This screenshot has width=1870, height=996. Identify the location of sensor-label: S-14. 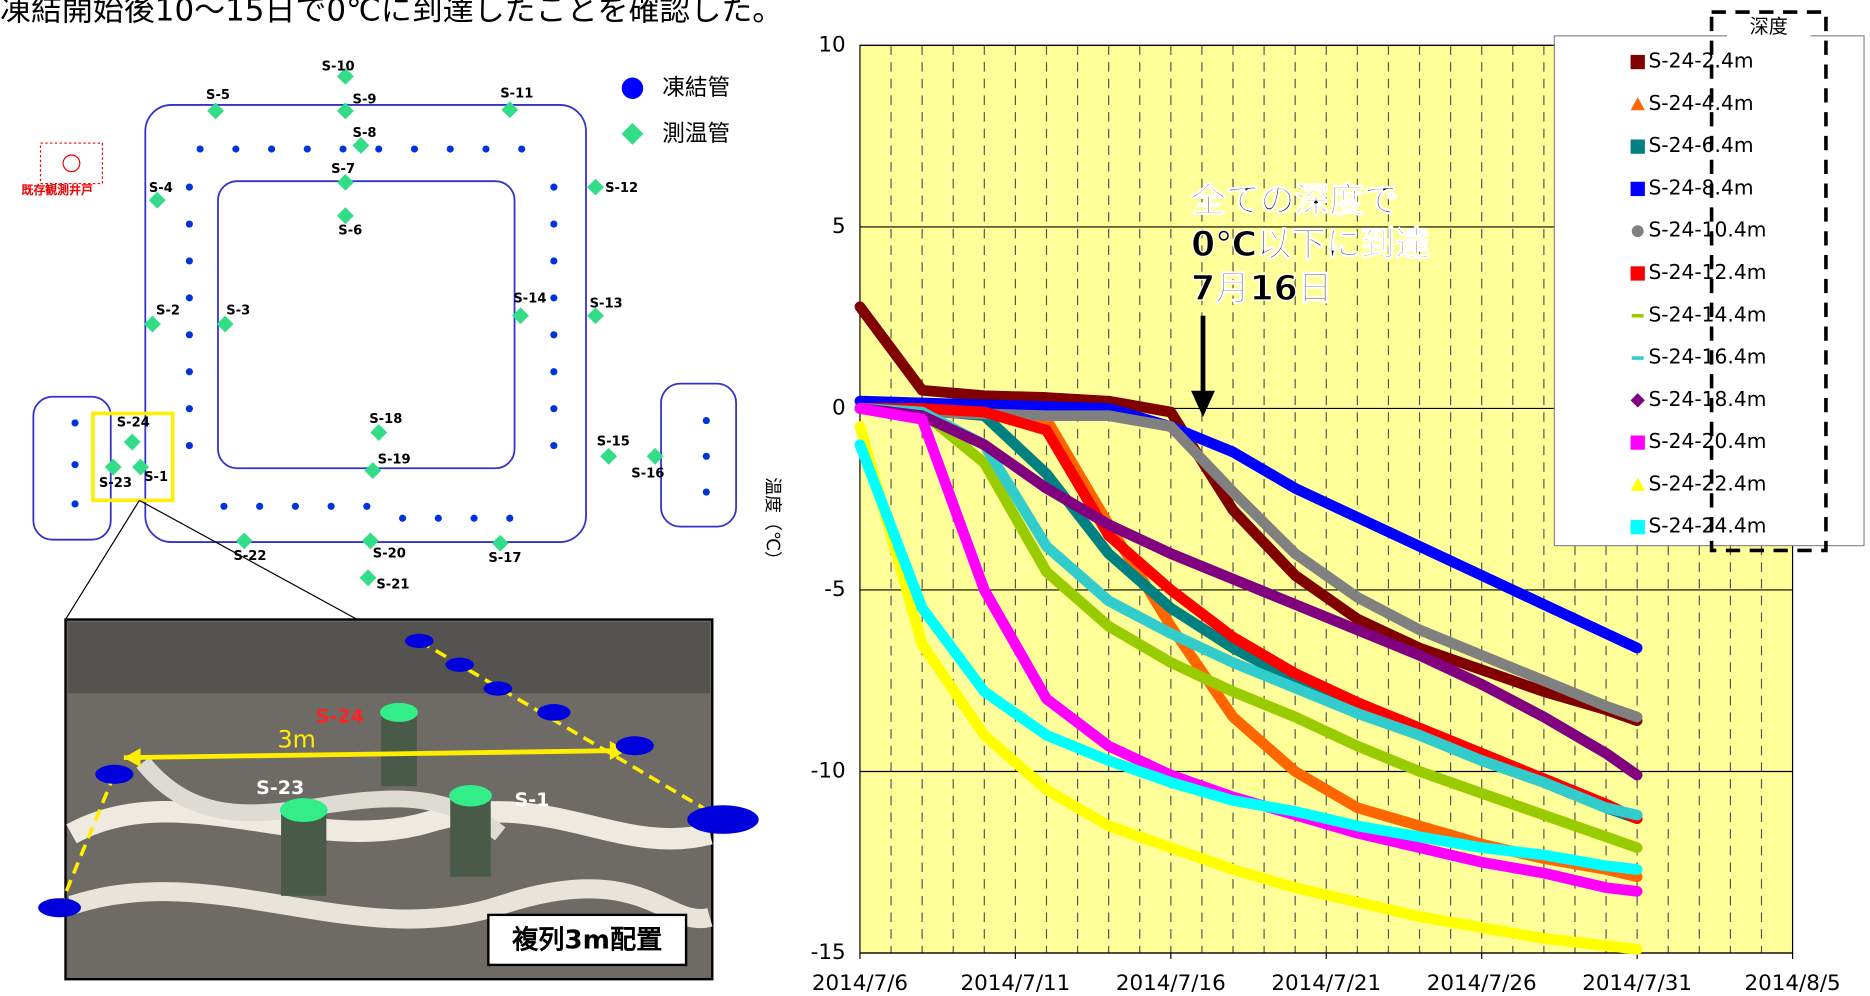
(529, 299).